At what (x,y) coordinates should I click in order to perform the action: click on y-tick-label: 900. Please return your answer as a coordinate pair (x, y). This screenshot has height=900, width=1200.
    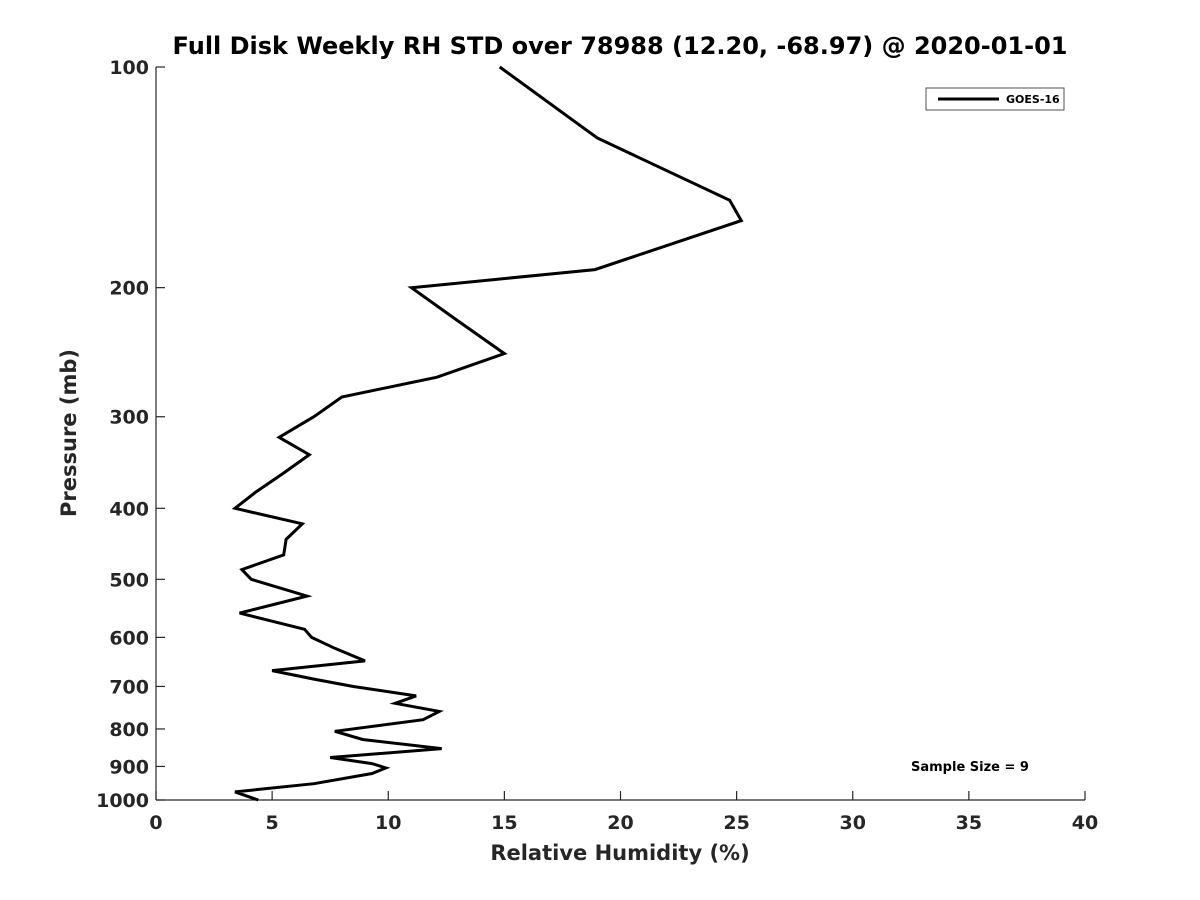
    Looking at the image, I should click on (129, 767).